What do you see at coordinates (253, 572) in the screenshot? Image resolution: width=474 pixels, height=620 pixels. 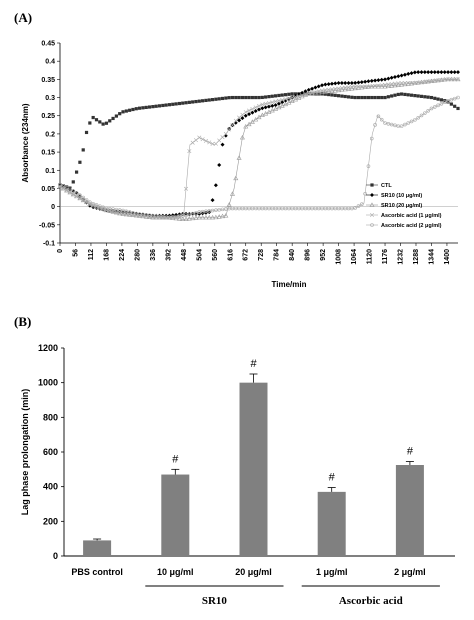 I see `category-label: 20 μg/ml` at bounding box center [253, 572].